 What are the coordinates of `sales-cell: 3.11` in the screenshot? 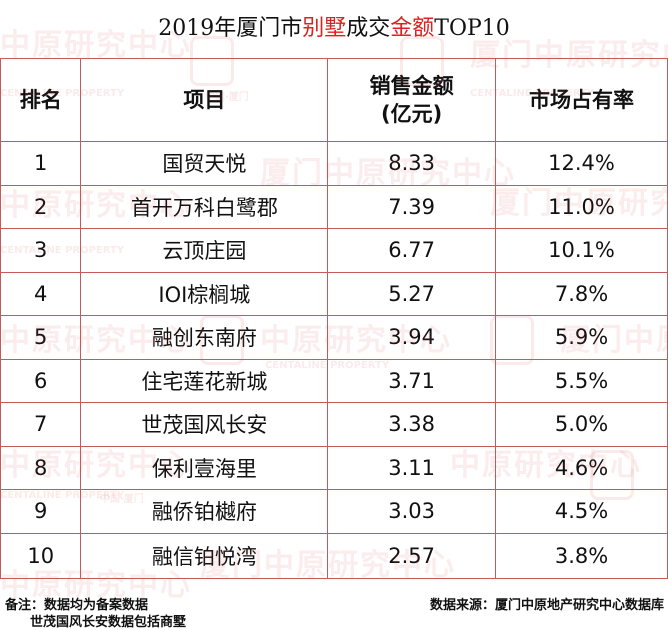 It's located at (412, 467).